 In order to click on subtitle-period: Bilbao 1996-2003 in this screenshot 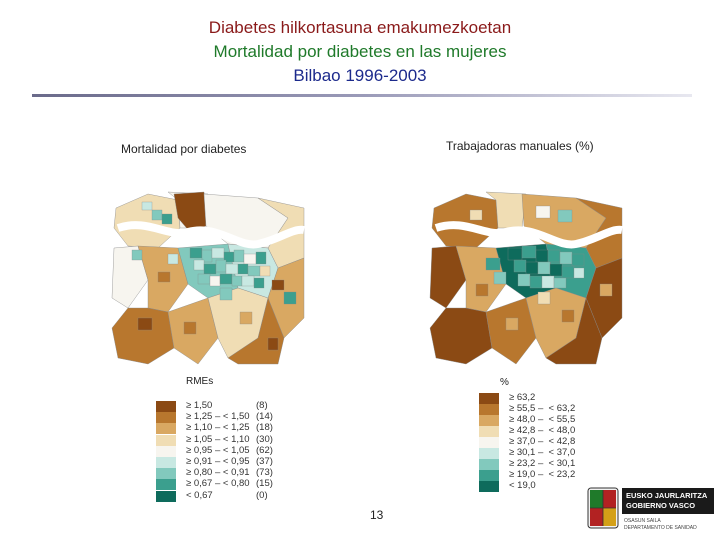, I will do `click(360, 75)`.